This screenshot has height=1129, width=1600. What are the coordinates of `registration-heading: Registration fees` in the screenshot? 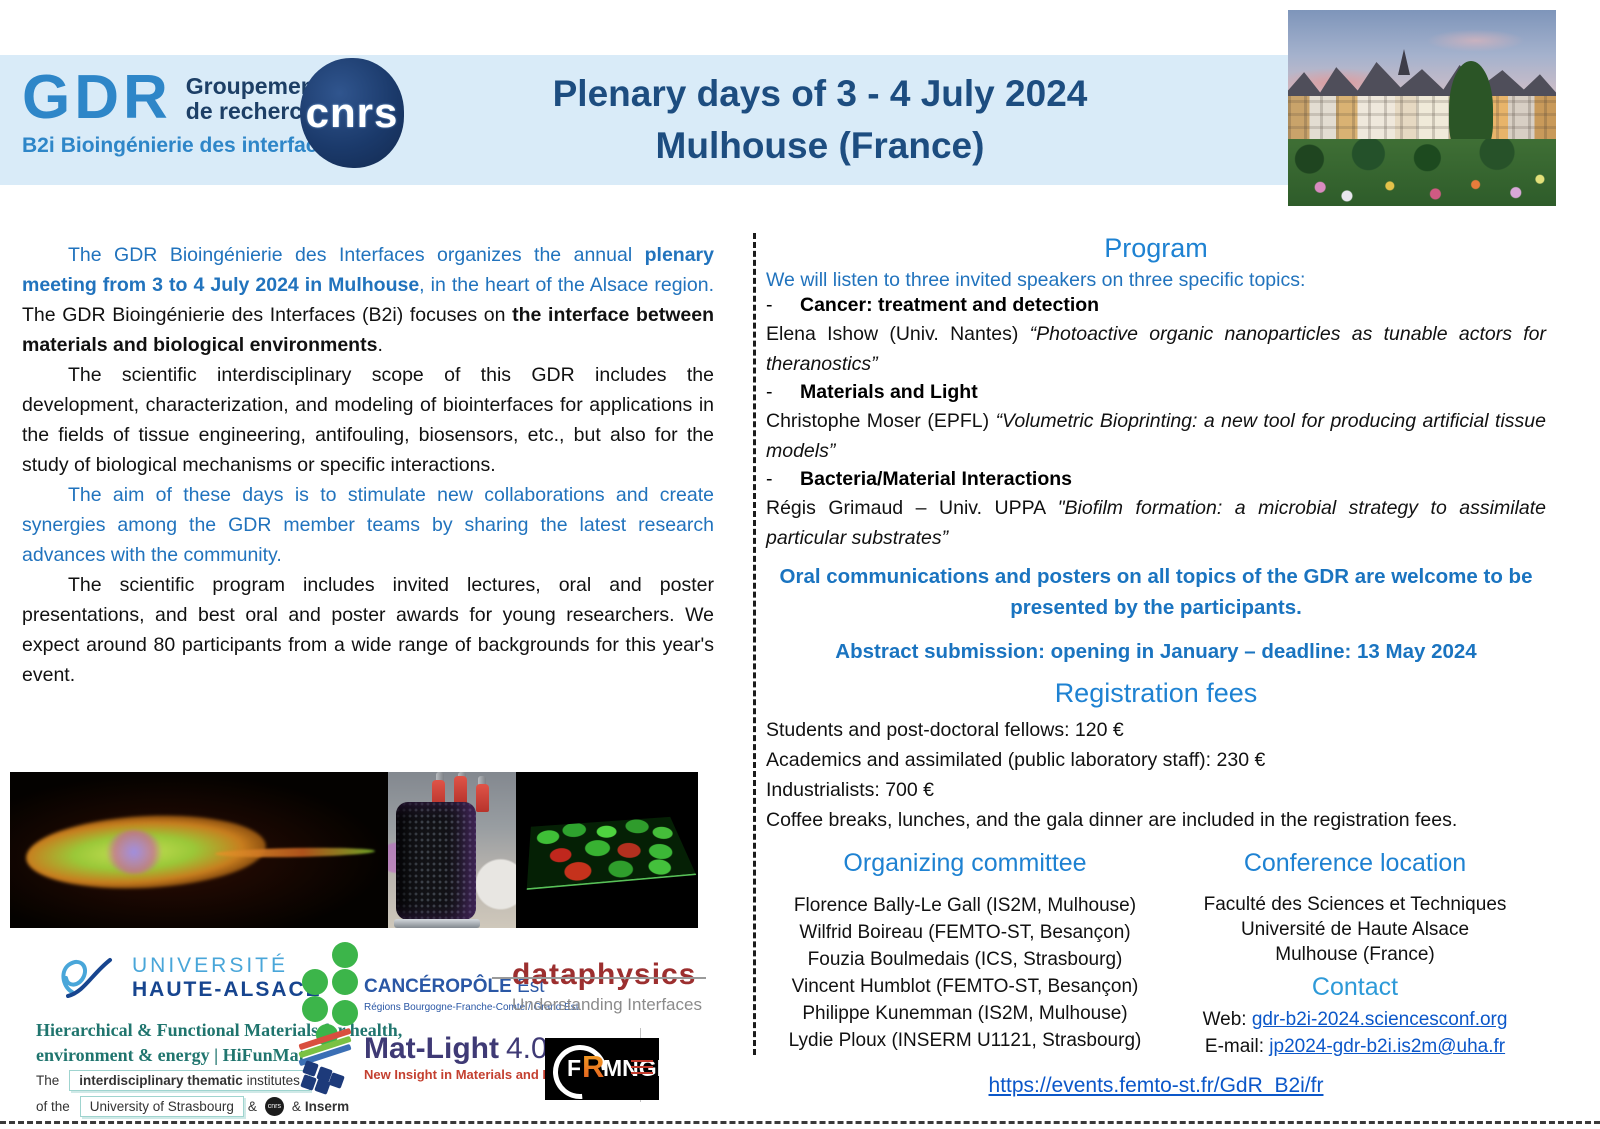 It's located at (1156, 693).